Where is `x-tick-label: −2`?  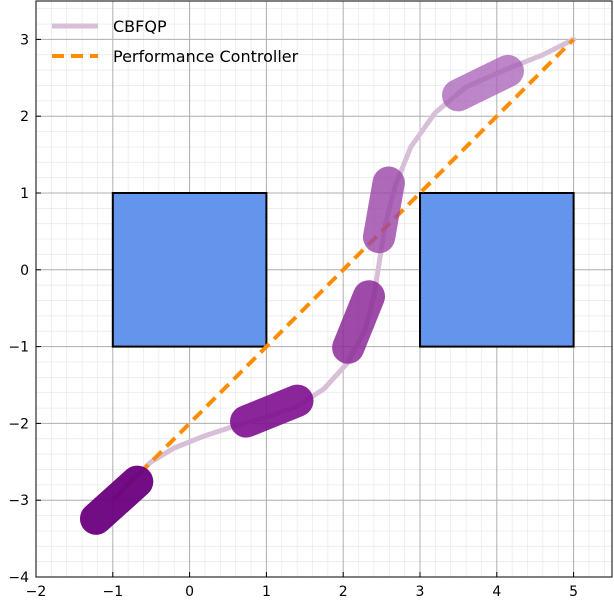 x-tick-label: −2 is located at coordinates (36, 592).